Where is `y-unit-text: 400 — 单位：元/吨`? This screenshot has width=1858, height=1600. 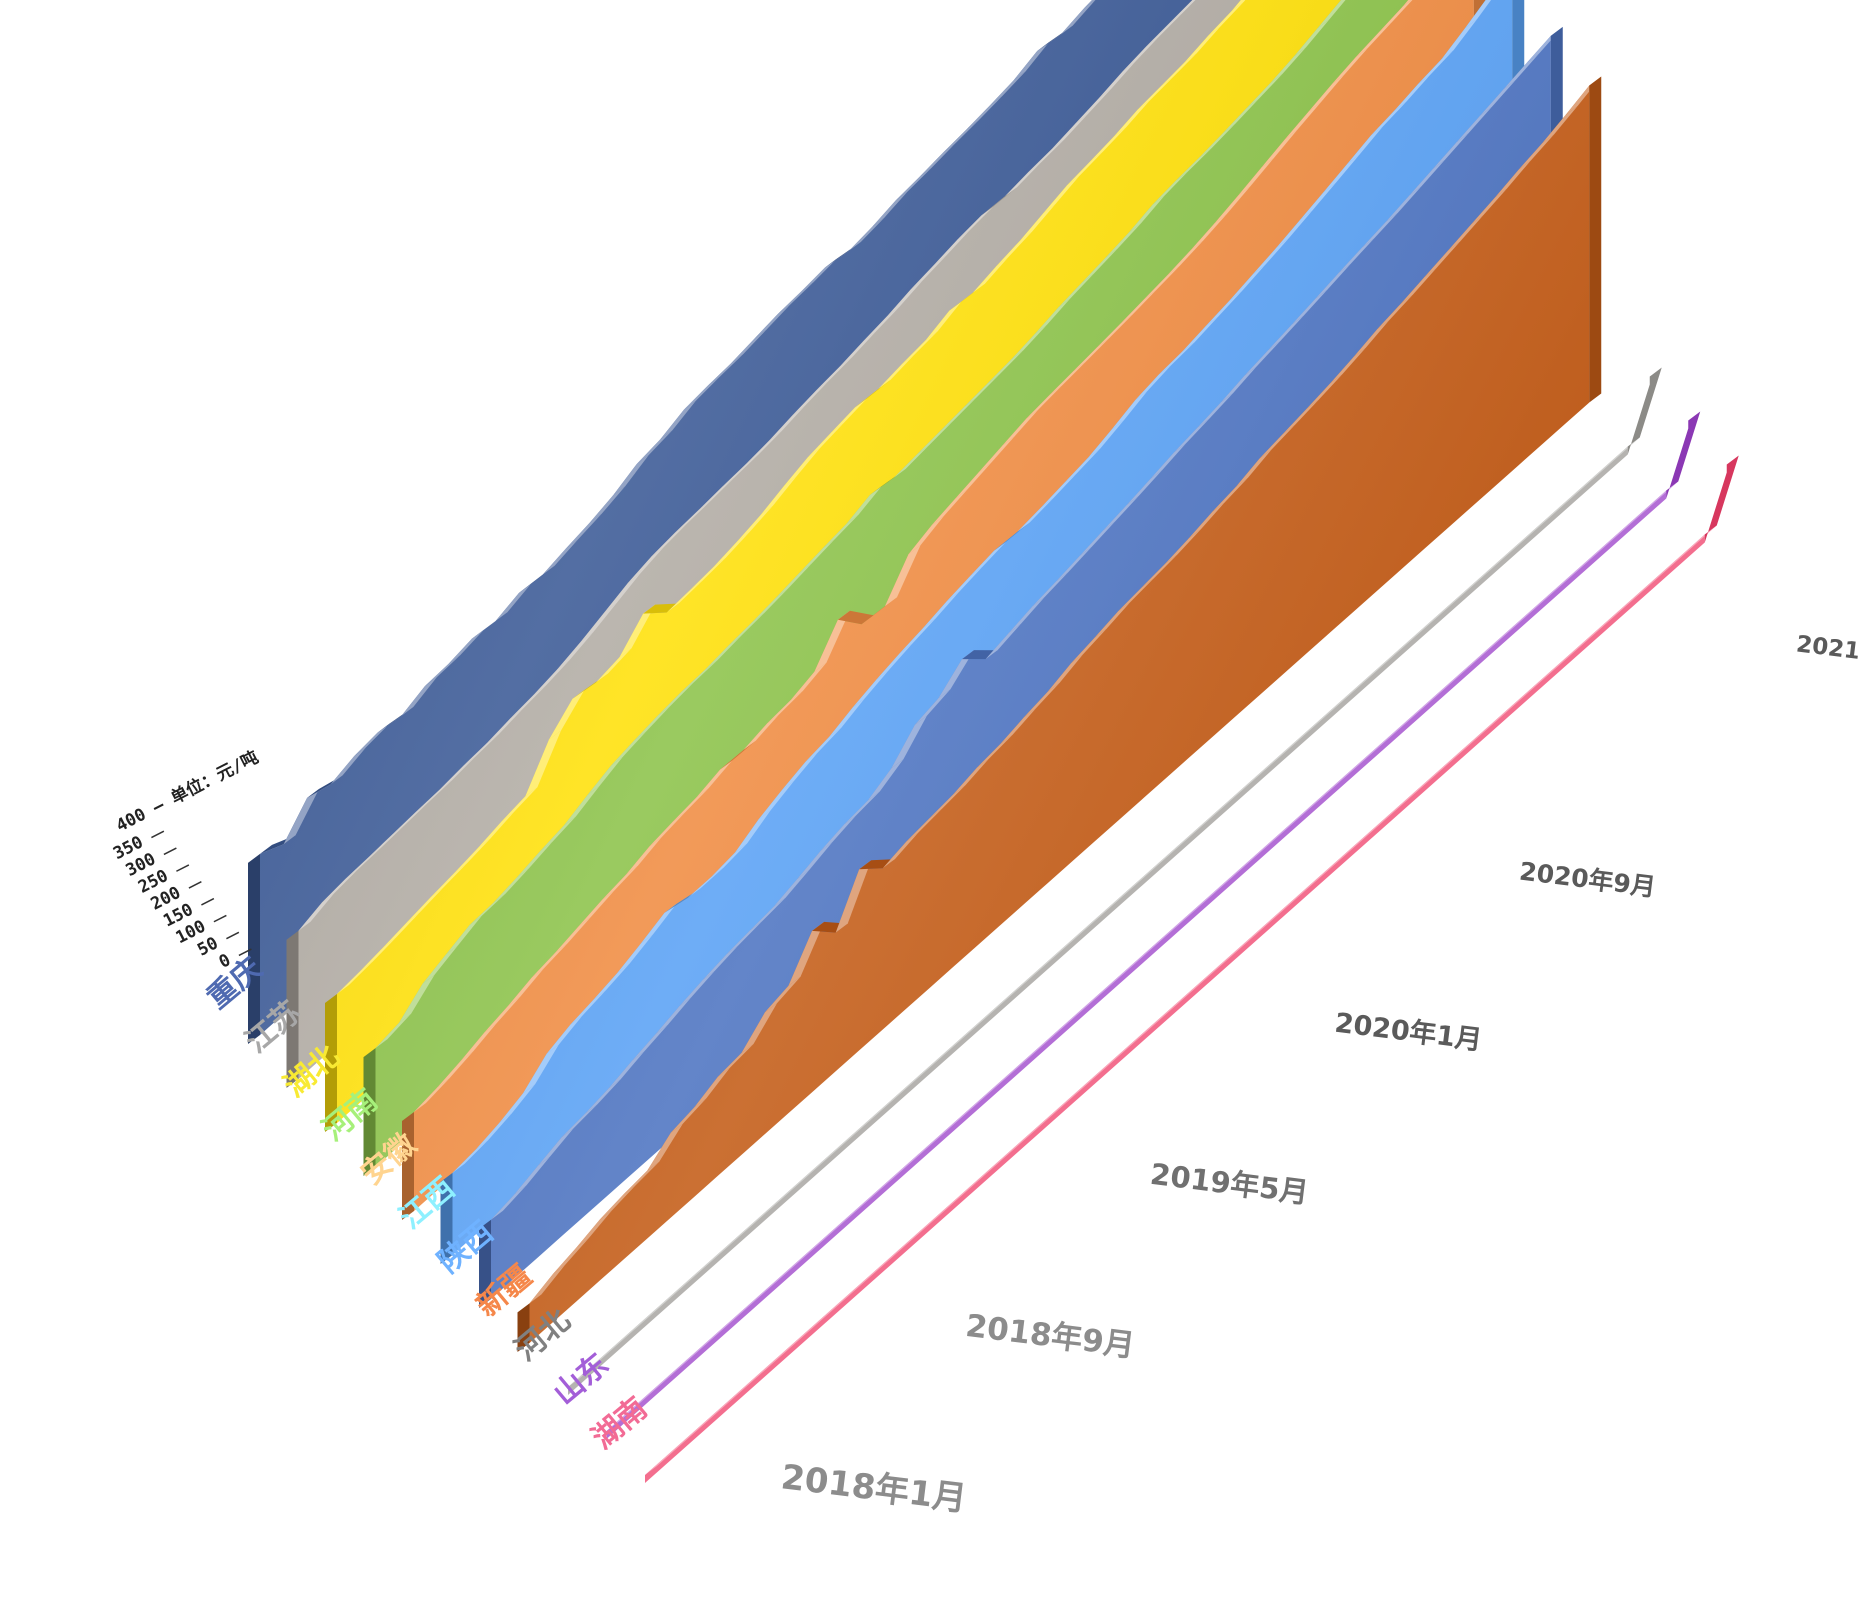
y-unit-text: 400 — 单位：元/吨 is located at coordinates (187, 791).